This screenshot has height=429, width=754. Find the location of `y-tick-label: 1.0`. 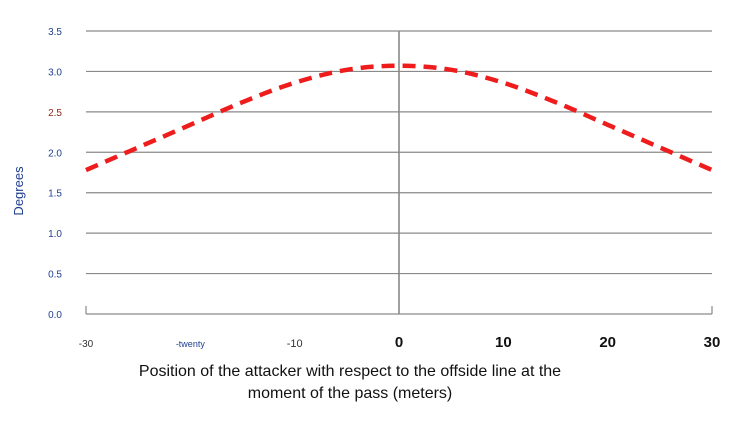

y-tick-label: 1.0 is located at coordinates (55, 234).